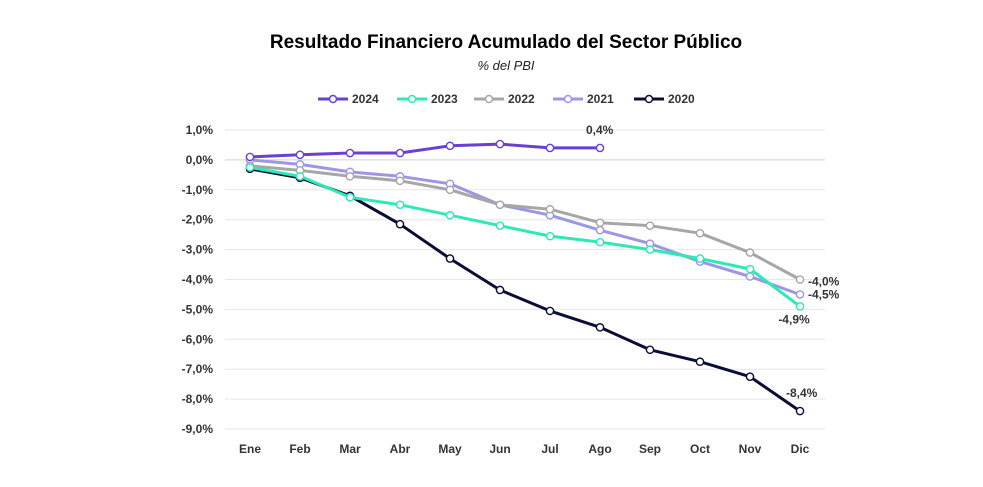 Image resolution: width=983 pixels, height=487 pixels. I want to click on point-2024-Jul, so click(550, 148).